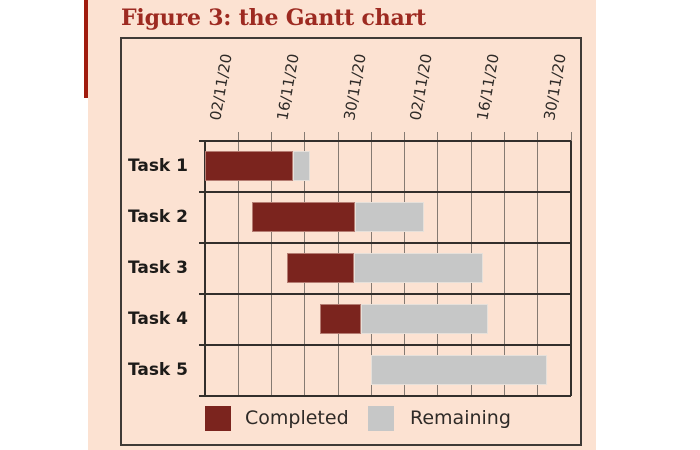 The height and width of the screenshot is (450, 700). What do you see at coordinates (157, 267) in the screenshot?
I see `task-label: Task 3` at bounding box center [157, 267].